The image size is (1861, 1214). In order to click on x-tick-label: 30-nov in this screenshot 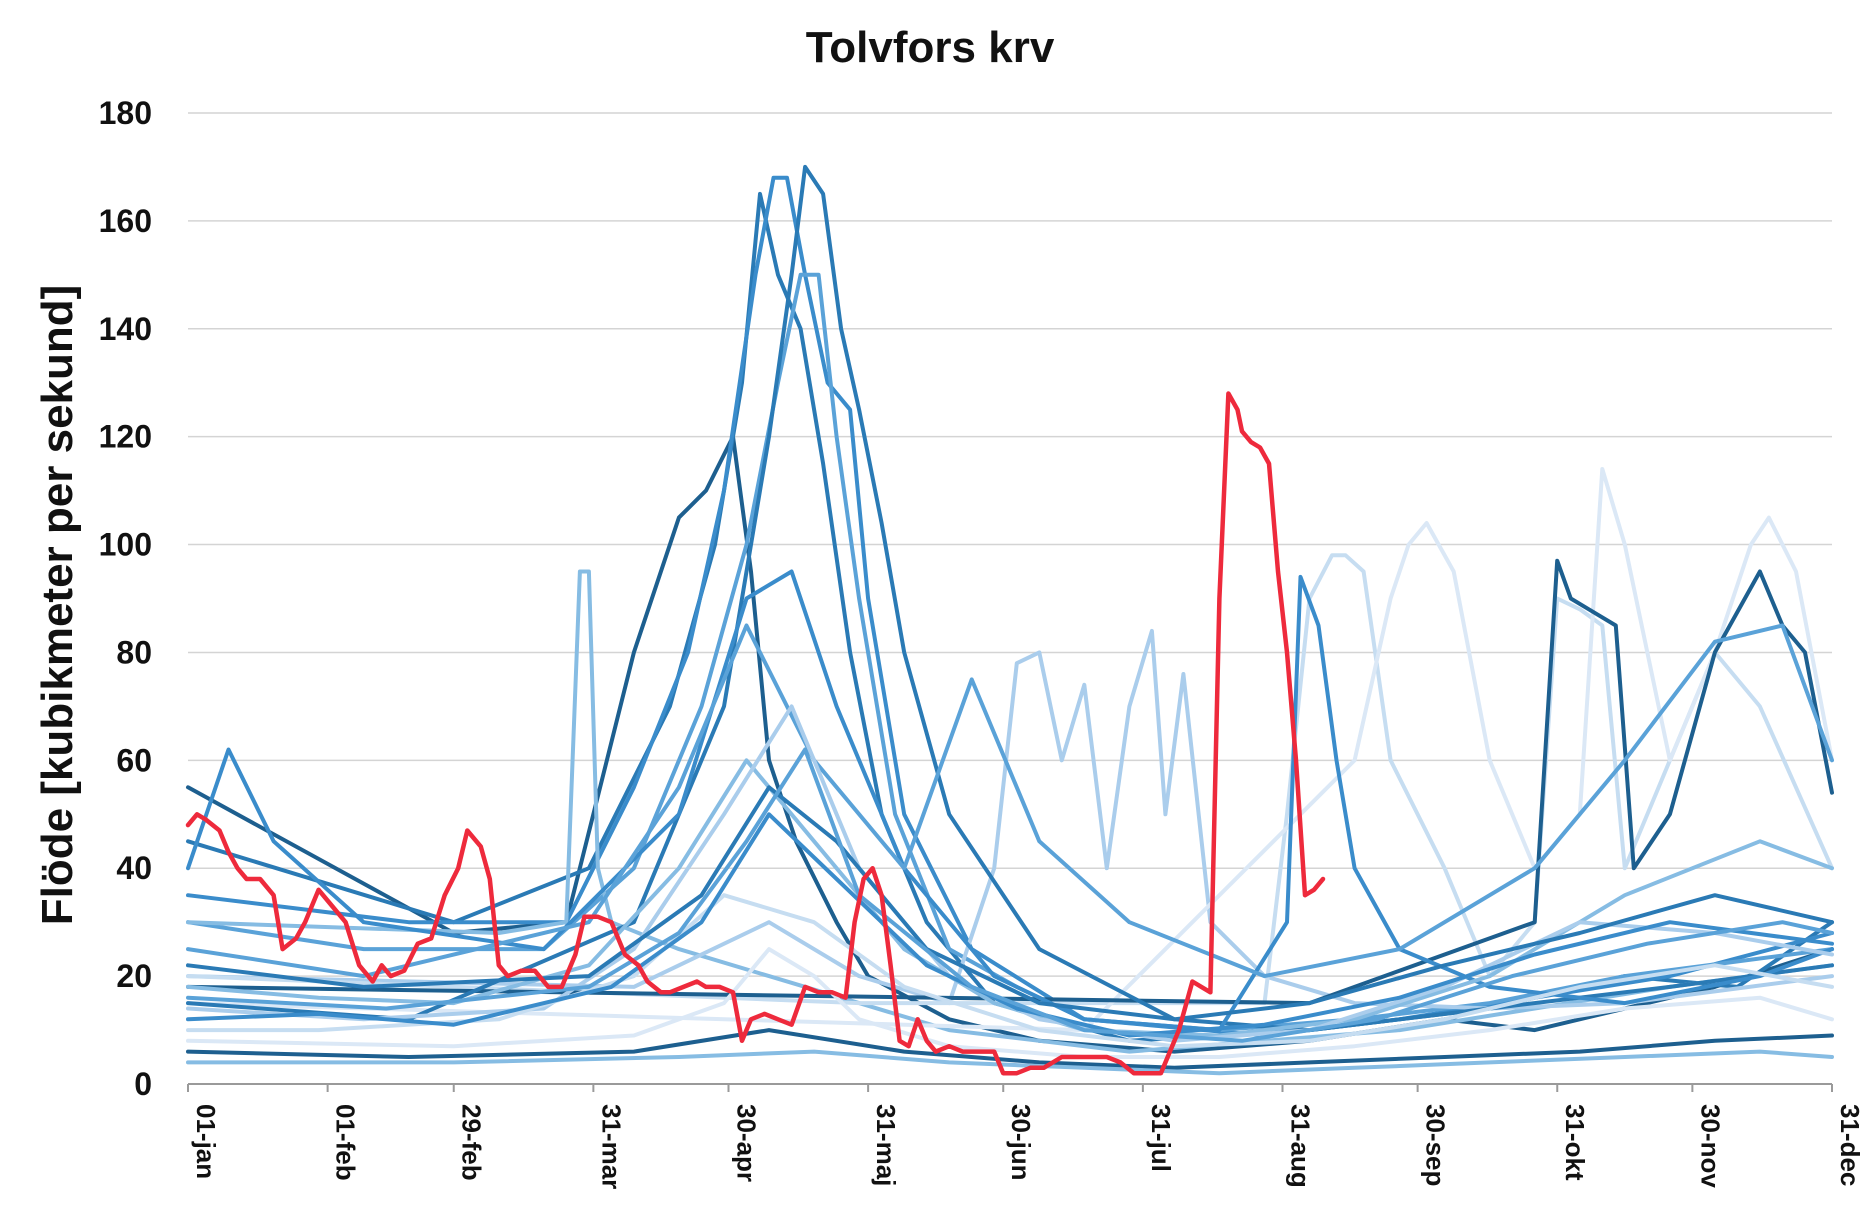, I will do `click(1710, 1146)`.